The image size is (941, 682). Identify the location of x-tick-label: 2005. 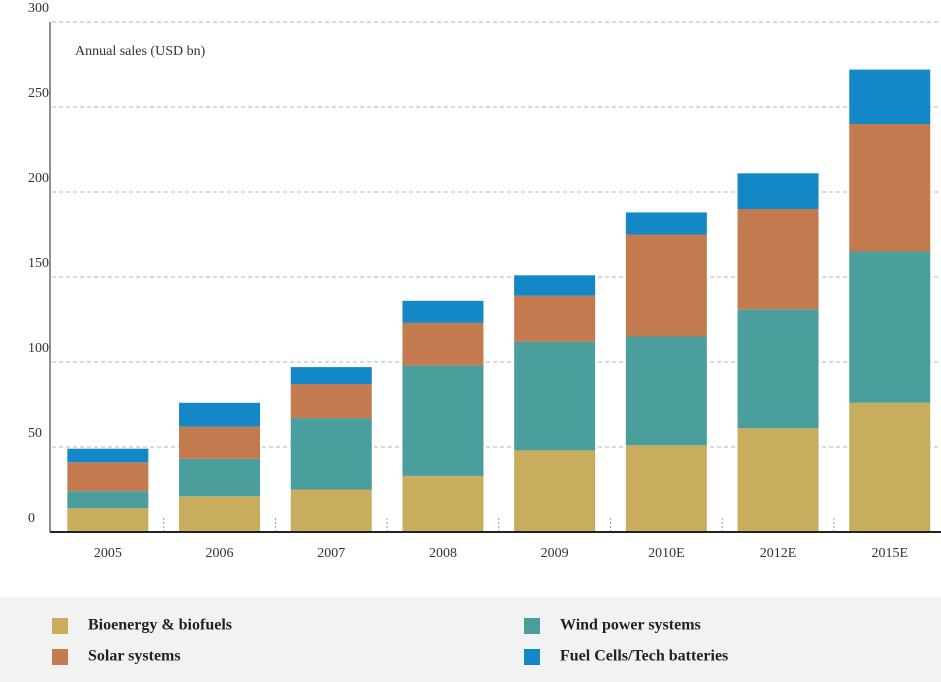
(108, 553).